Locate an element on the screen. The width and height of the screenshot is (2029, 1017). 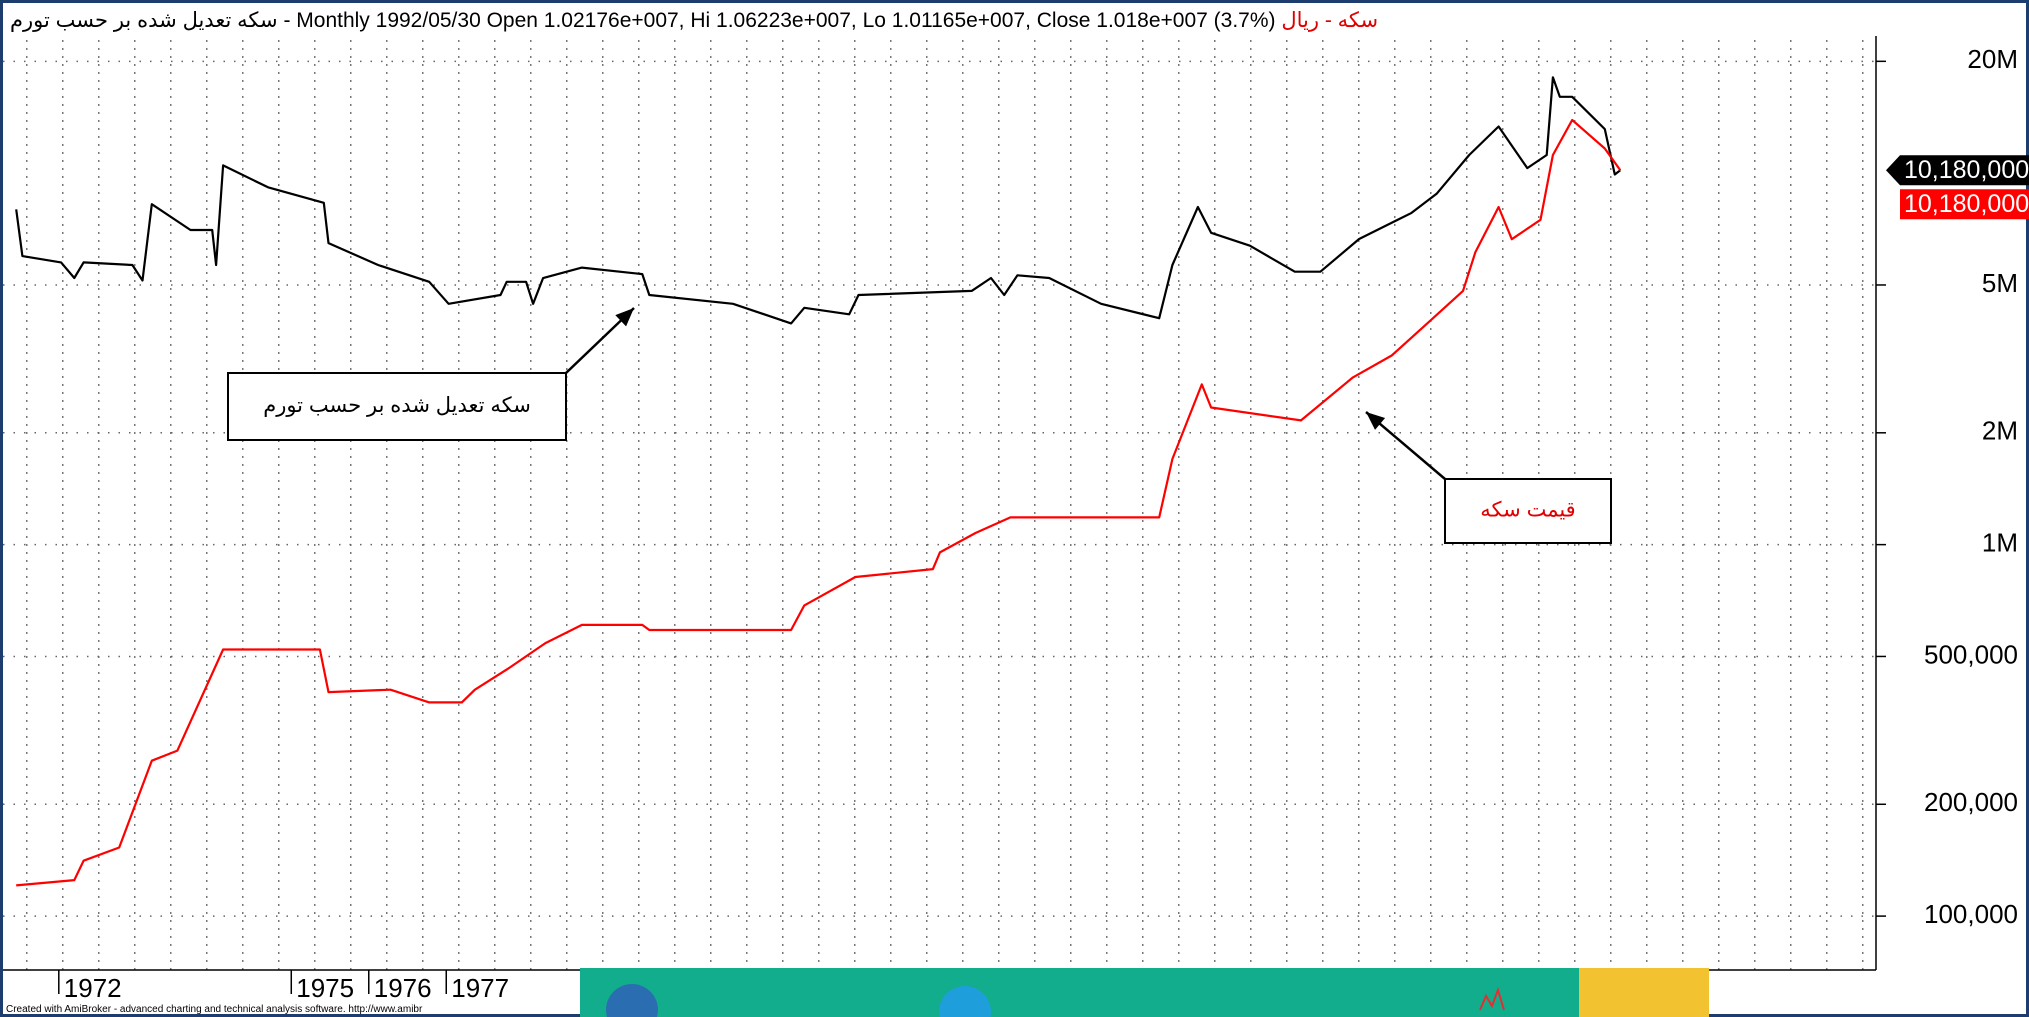
y-tick-label: 200,000 is located at coordinates (1971, 802).